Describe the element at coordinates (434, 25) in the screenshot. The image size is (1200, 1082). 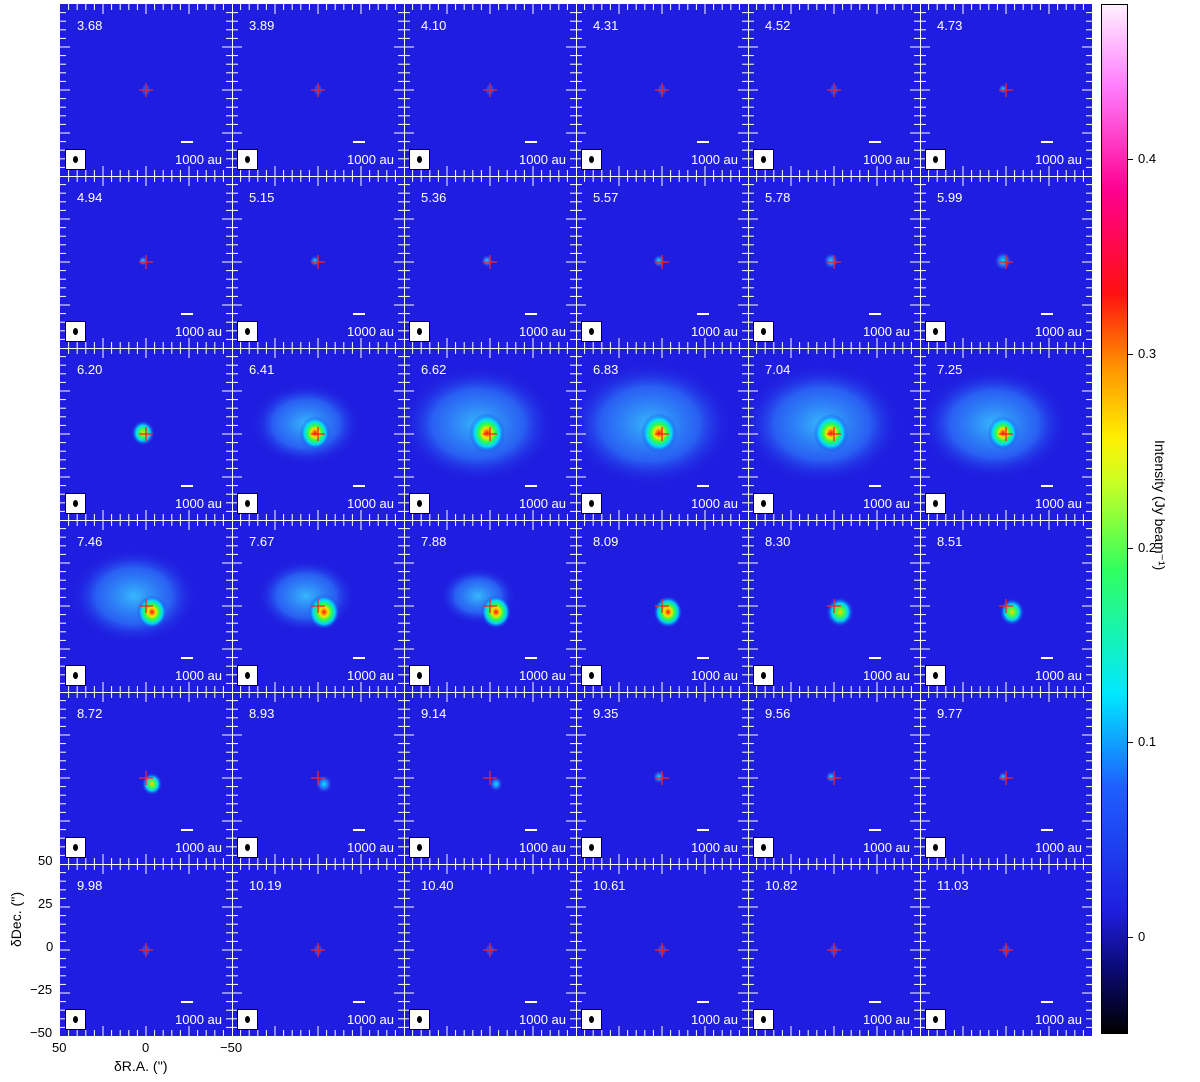
I see `velocity-label: 4.10` at that location.